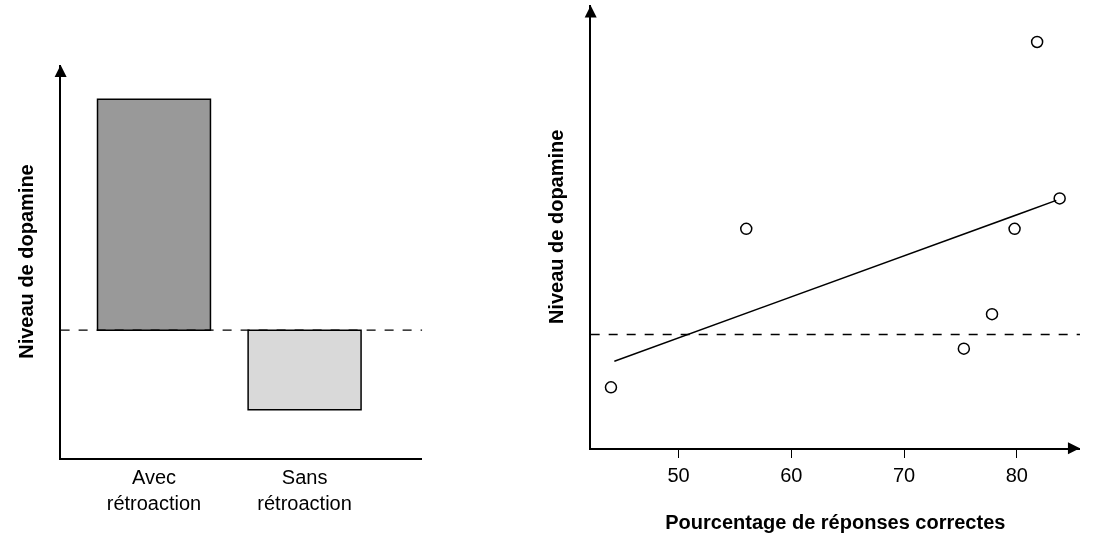 Image resolution: width=1102 pixels, height=542 pixels. I want to click on x-axis-title: Pourcentage de réponses correctes, so click(835, 521).